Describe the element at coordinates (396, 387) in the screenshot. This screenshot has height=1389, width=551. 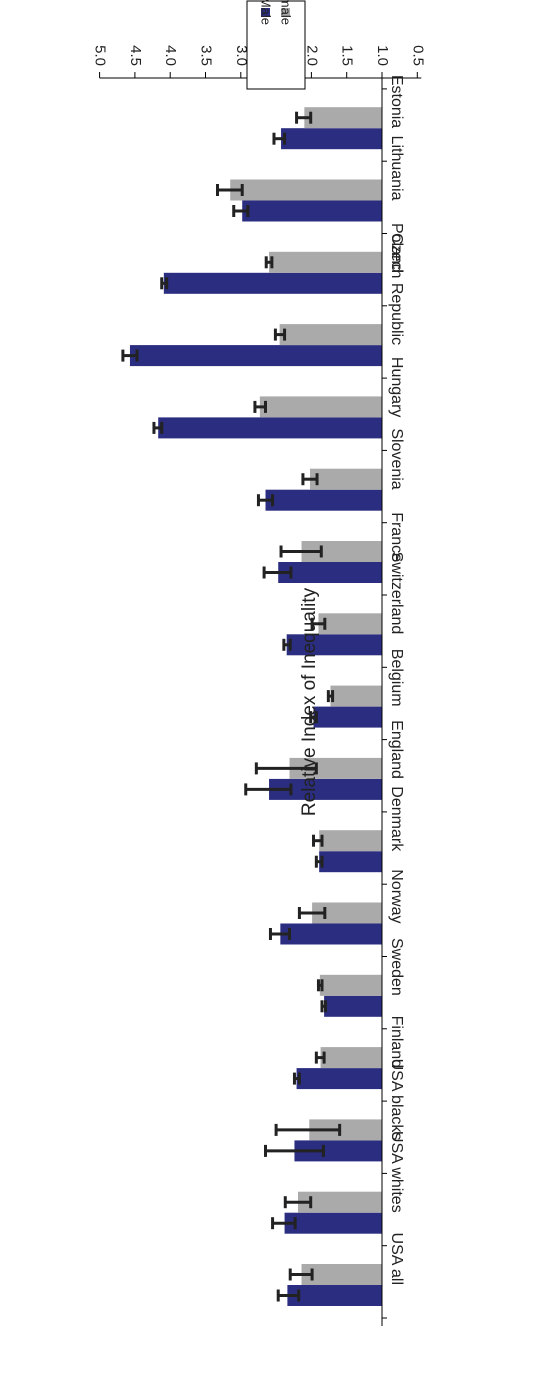
I see `category-label: Hungary` at that location.